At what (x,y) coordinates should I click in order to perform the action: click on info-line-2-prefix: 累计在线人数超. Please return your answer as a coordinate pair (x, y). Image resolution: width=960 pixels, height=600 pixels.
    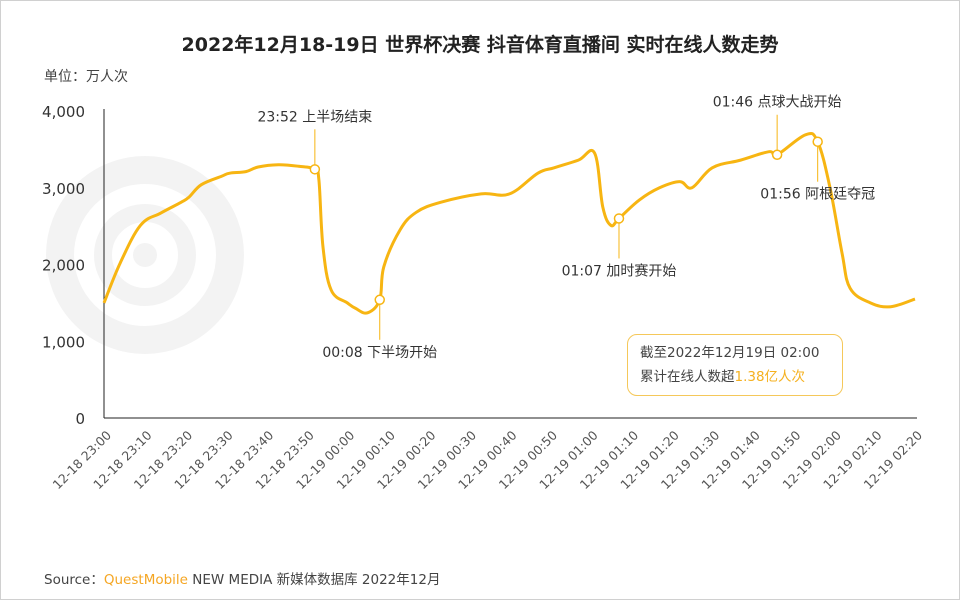
    Looking at the image, I should click on (687, 377).